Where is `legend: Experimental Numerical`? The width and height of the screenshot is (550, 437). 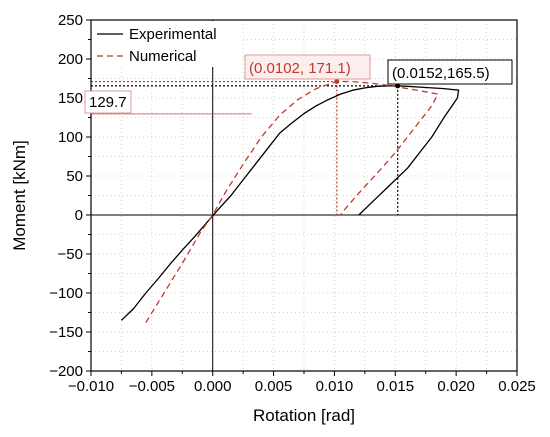 legend: Experimental Numerical is located at coordinates (167, 44).